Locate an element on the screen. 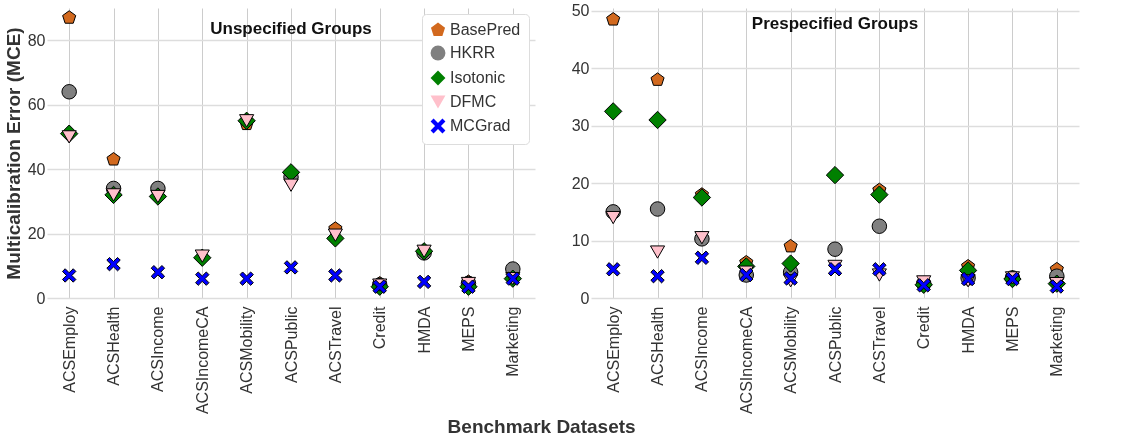 This screenshot has width=1135, height=434. legend-label: MCGrad is located at coordinates (480, 125).